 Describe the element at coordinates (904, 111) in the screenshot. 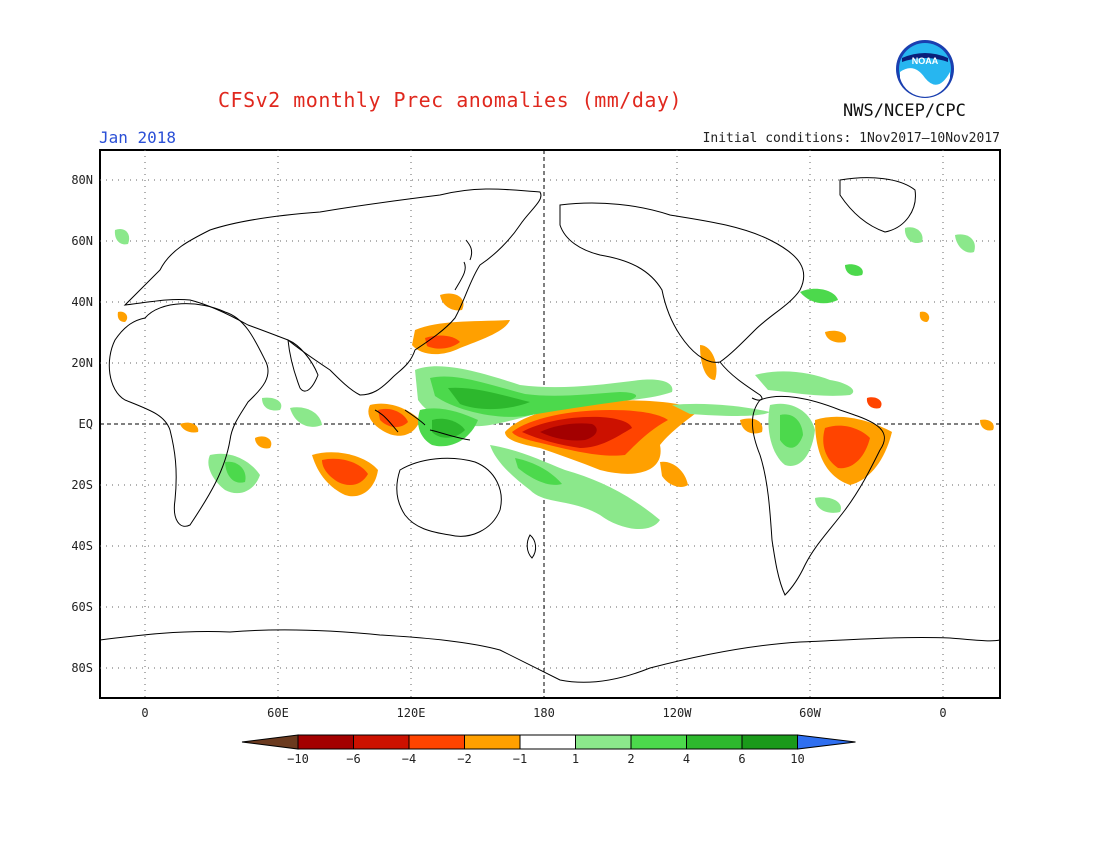

I see `agency-label: NWS/NCEP/CPC` at that location.